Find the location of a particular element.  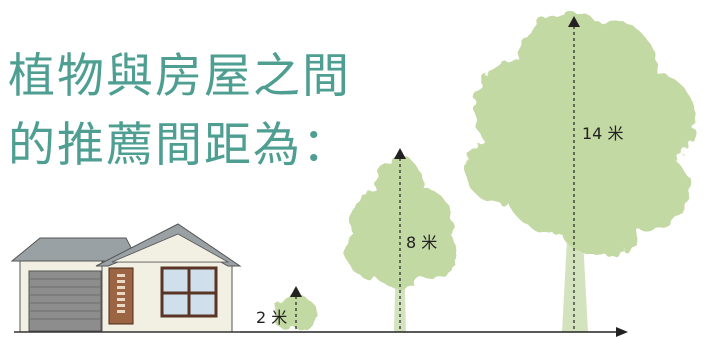

ground-arrowhead is located at coordinates (622, 332).